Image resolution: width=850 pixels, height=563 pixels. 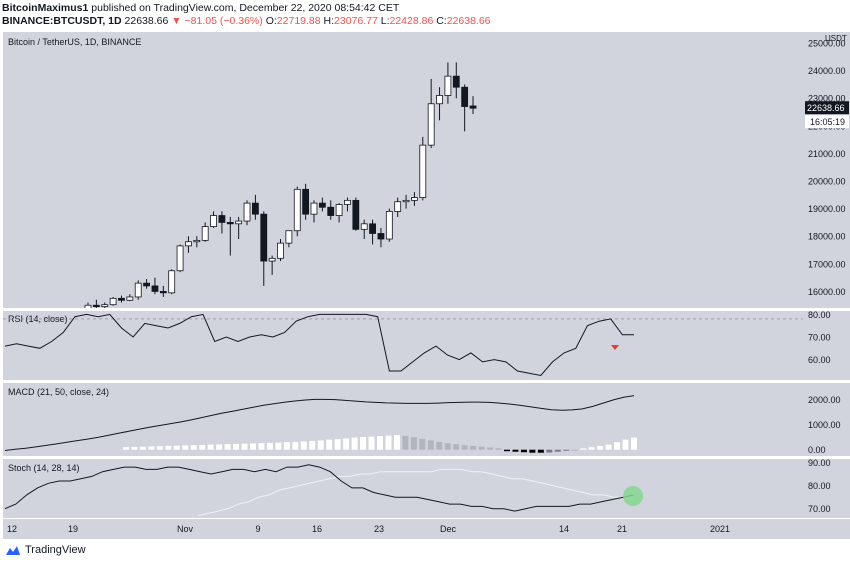 What do you see at coordinates (824, 400) in the screenshot?
I see `y-tick-label: 2000.00` at bounding box center [824, 400].